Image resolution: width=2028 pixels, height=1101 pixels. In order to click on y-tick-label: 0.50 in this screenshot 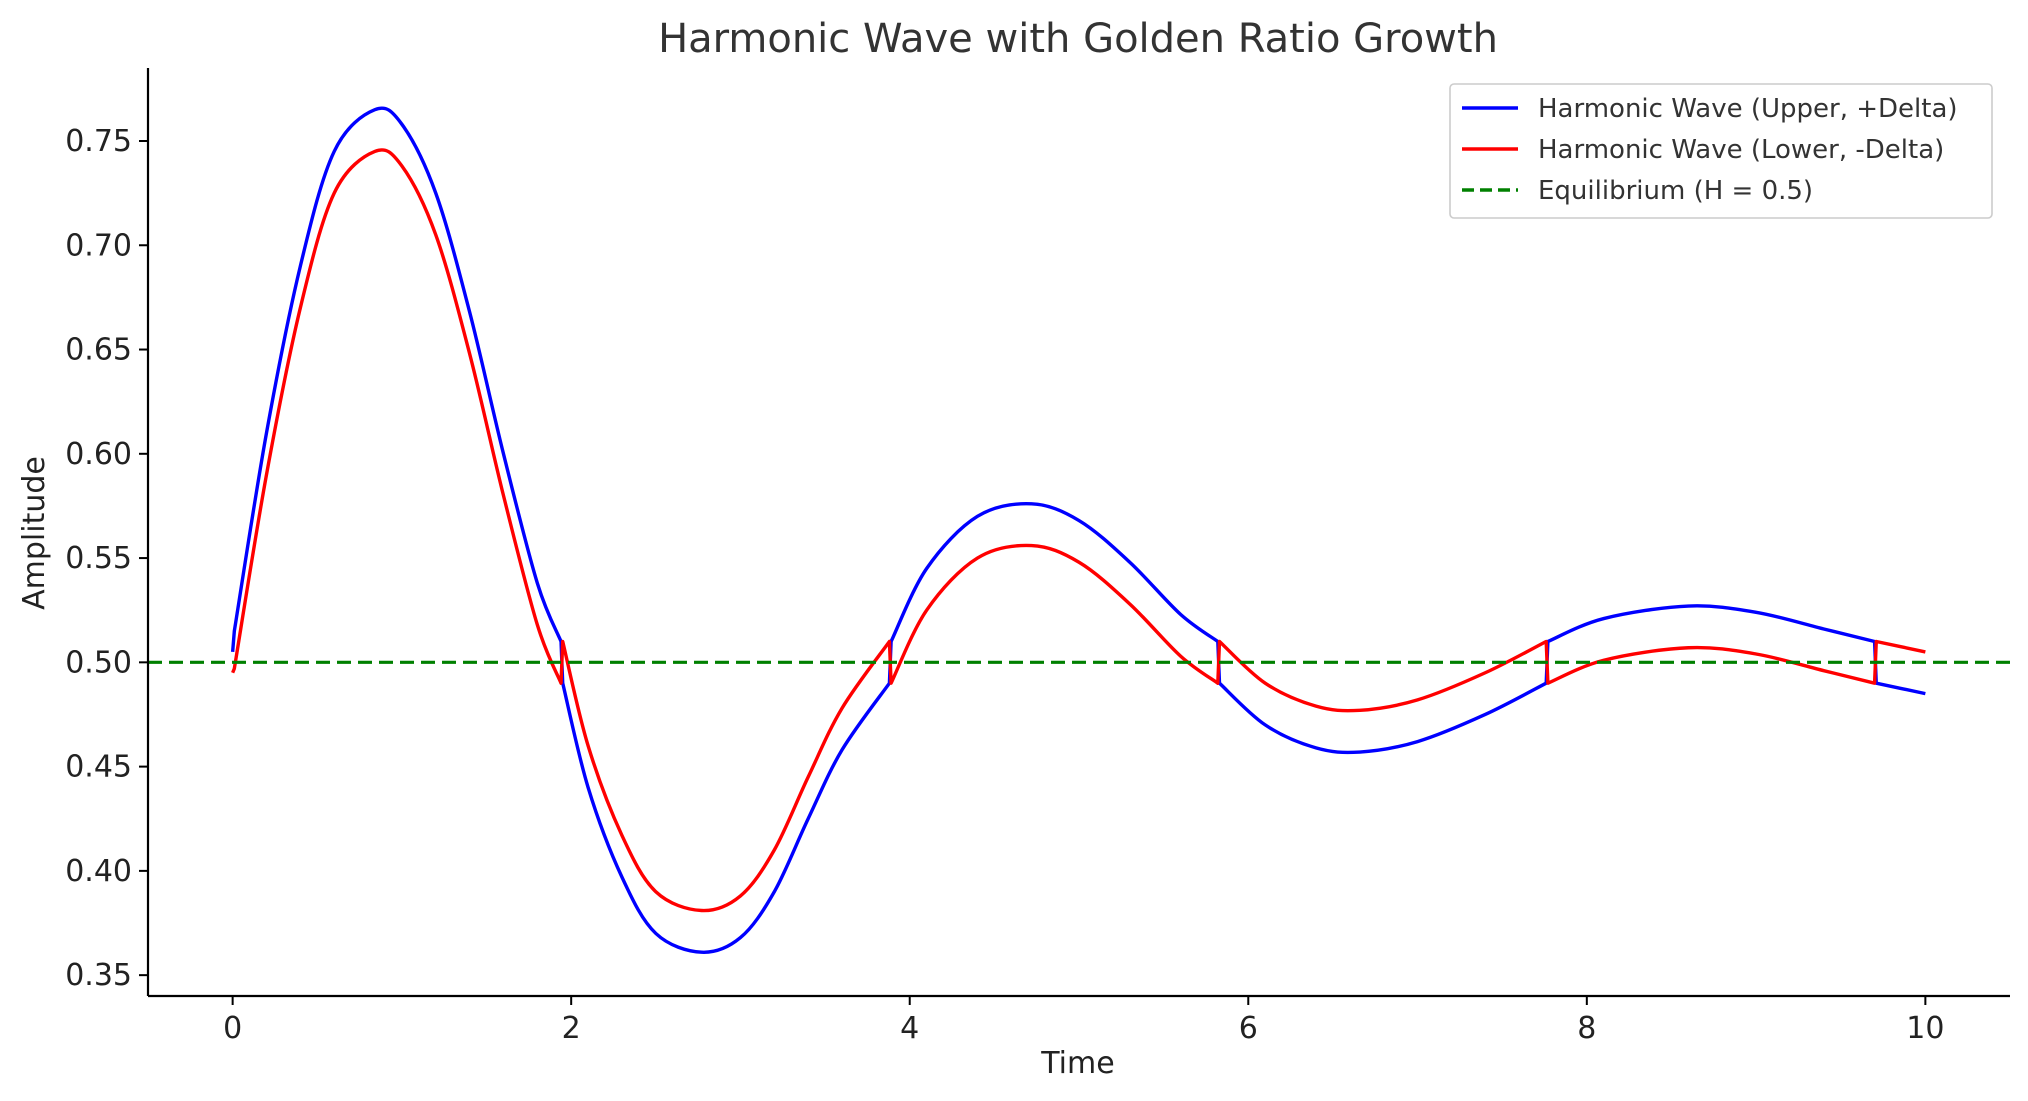, I will do `click(98, 662)`.